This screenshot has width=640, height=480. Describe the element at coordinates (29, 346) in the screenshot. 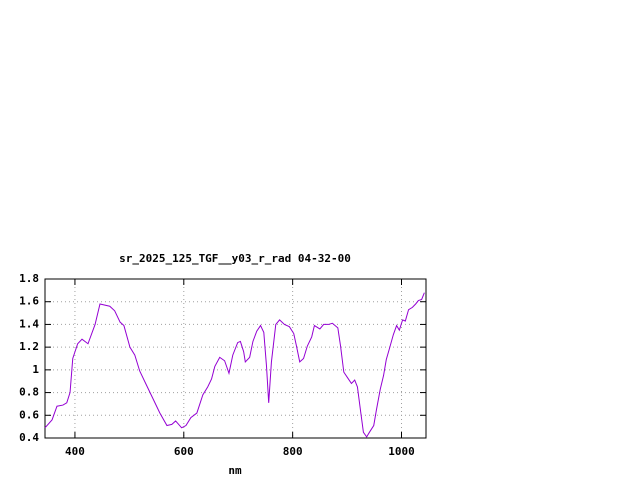

I see `y-tick-label: 1.2` at that location.